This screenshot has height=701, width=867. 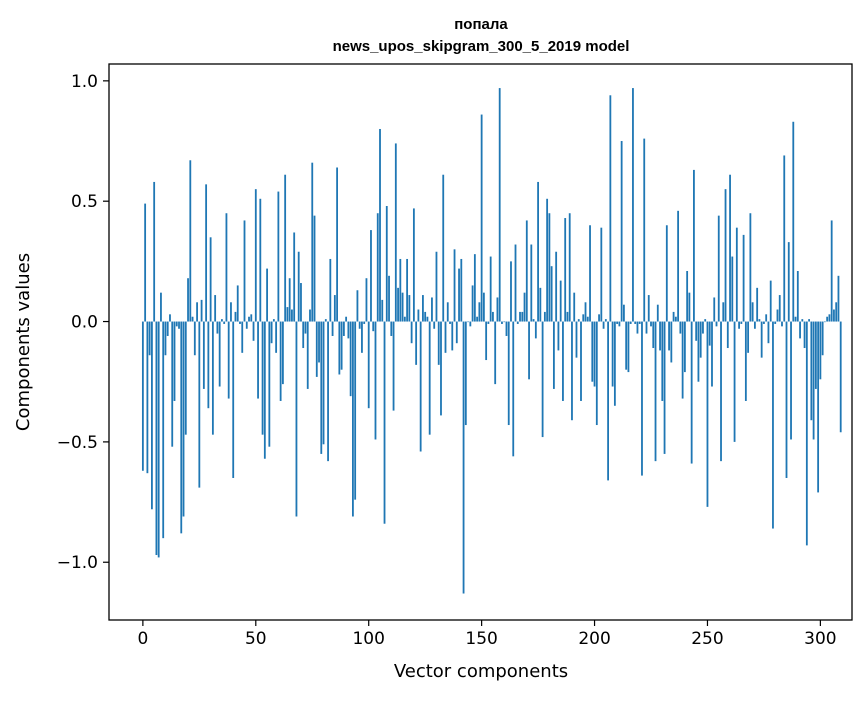 I want to click on x-tick-label: 250, so click(x=707, y=639).